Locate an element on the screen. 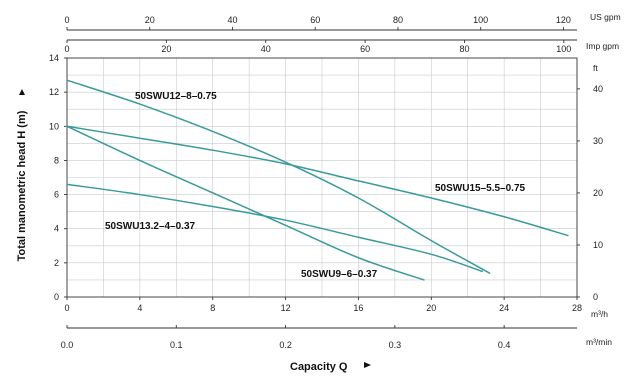 Image resolution: width=637 pixels, height=376 pixels. imp-gpm-tick-label: 40 is located at coordinates (266, 49).